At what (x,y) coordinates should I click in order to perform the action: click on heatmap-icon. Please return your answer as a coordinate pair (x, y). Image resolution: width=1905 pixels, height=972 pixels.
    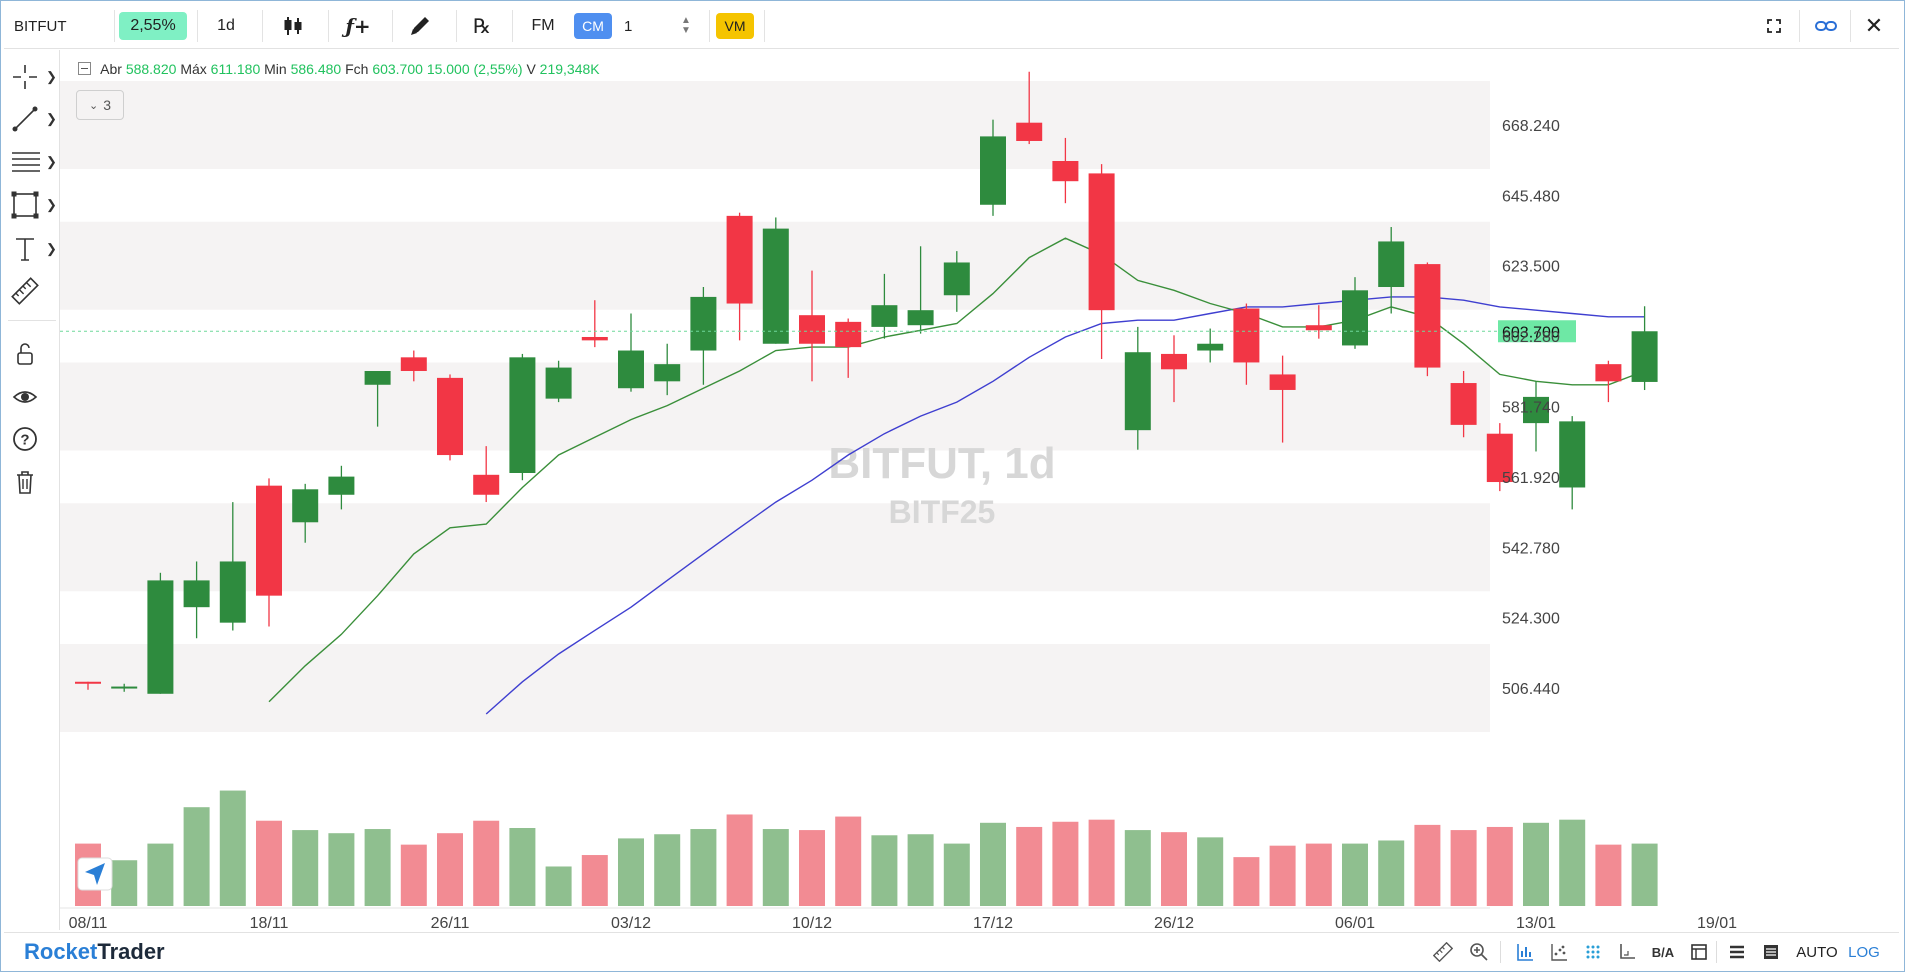
    Looking at the image, I should click on (1593, 952).